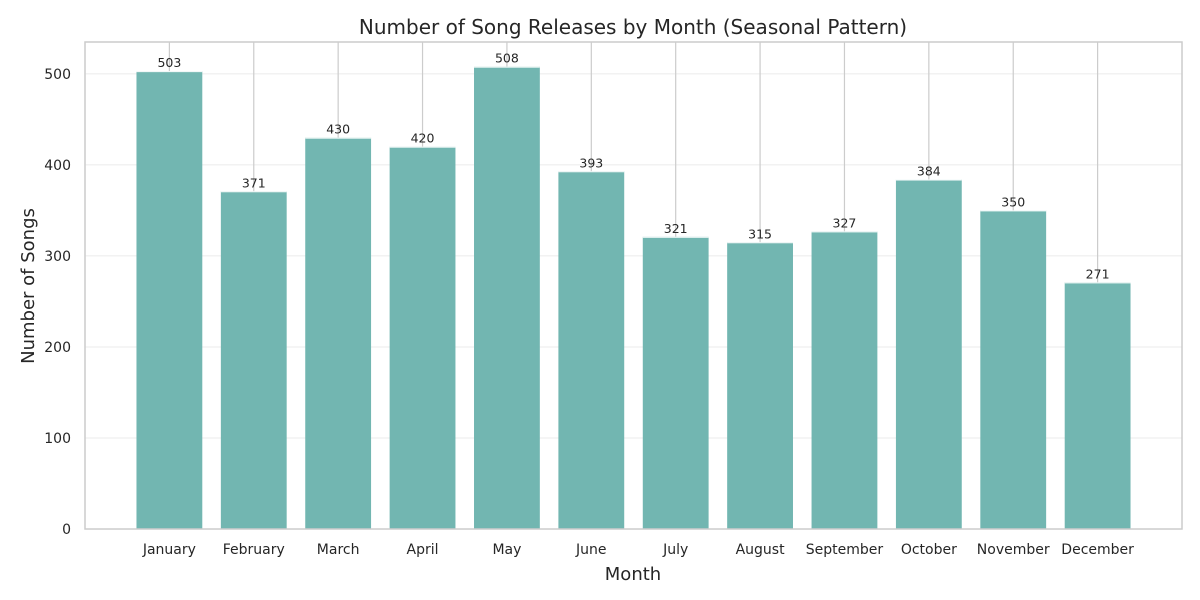 The width and height of the screenshot is (1200, 600). What do you see at coordinates (1013, 201) in the screenshot?
I see `data-label-november: 350` at bounding box center [1013, 201].